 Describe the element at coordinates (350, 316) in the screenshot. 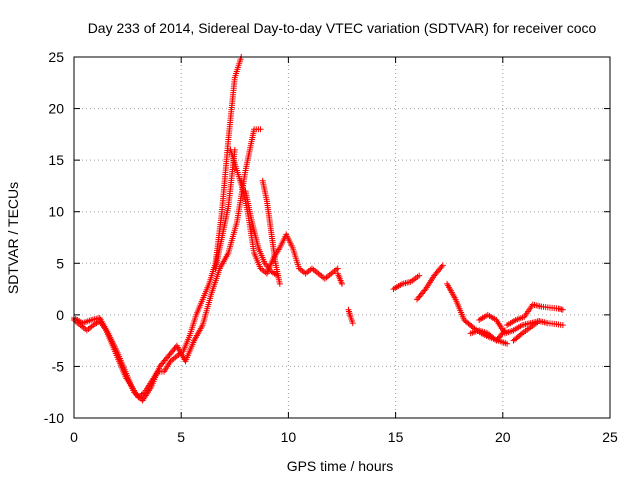

I see `series-track-i` at that location.